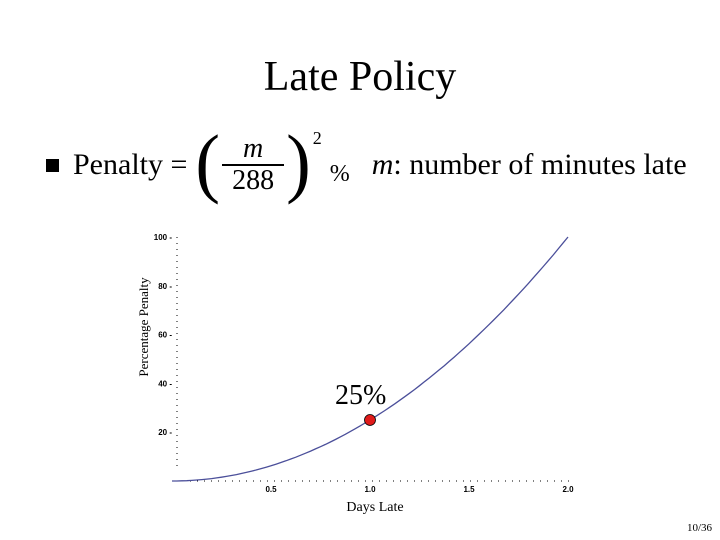 This screenshot has width=720, height=540. I want to click on fraction: m 288, so click(253, 164).